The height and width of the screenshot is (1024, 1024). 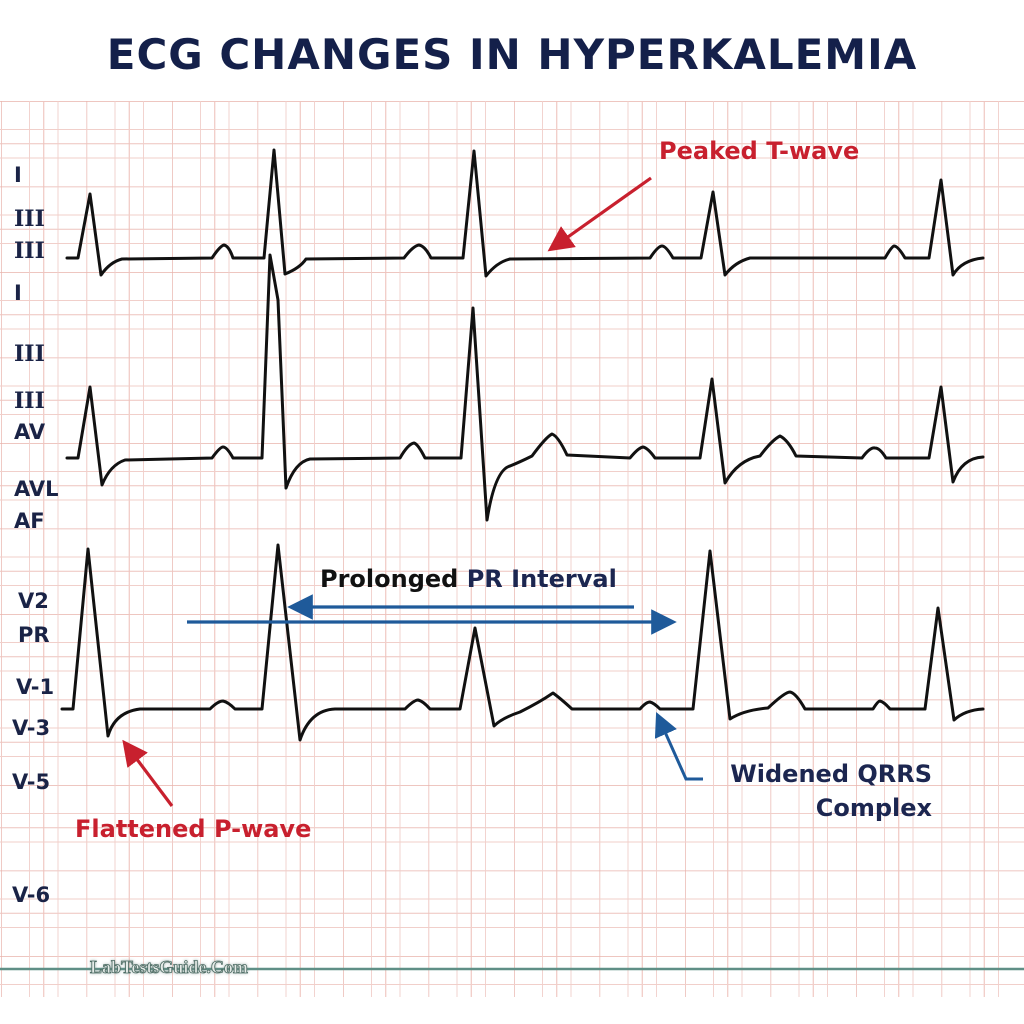 I want to click on lead-label: V2, so click(x=33, y=601).